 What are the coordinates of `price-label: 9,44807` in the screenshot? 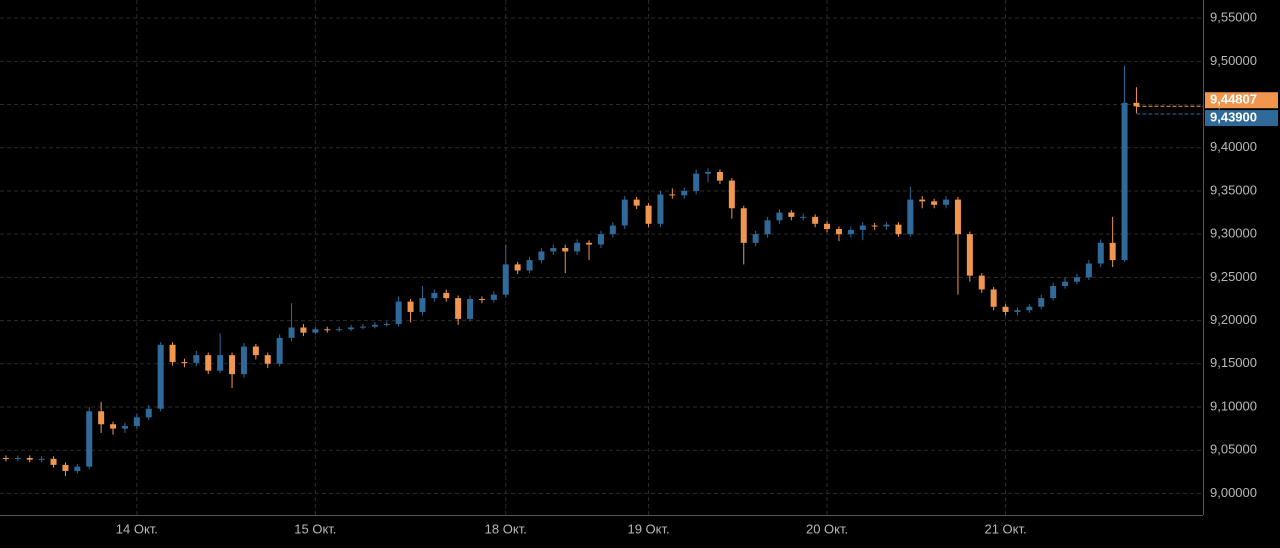 It's located at (1233, 99).